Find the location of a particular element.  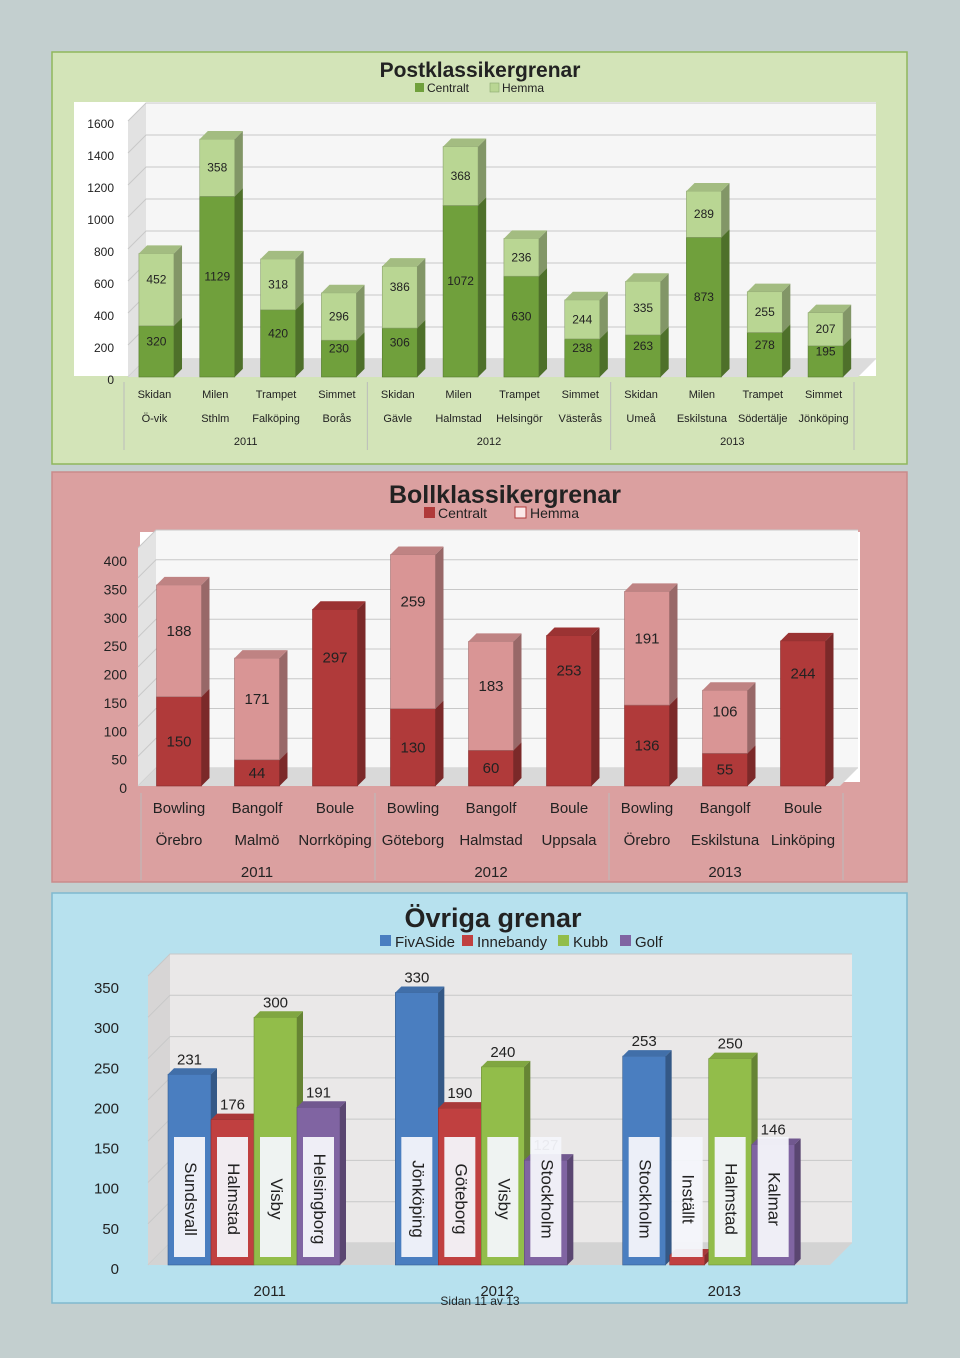

data-label: 1129 is located at coordinates (217, 277).